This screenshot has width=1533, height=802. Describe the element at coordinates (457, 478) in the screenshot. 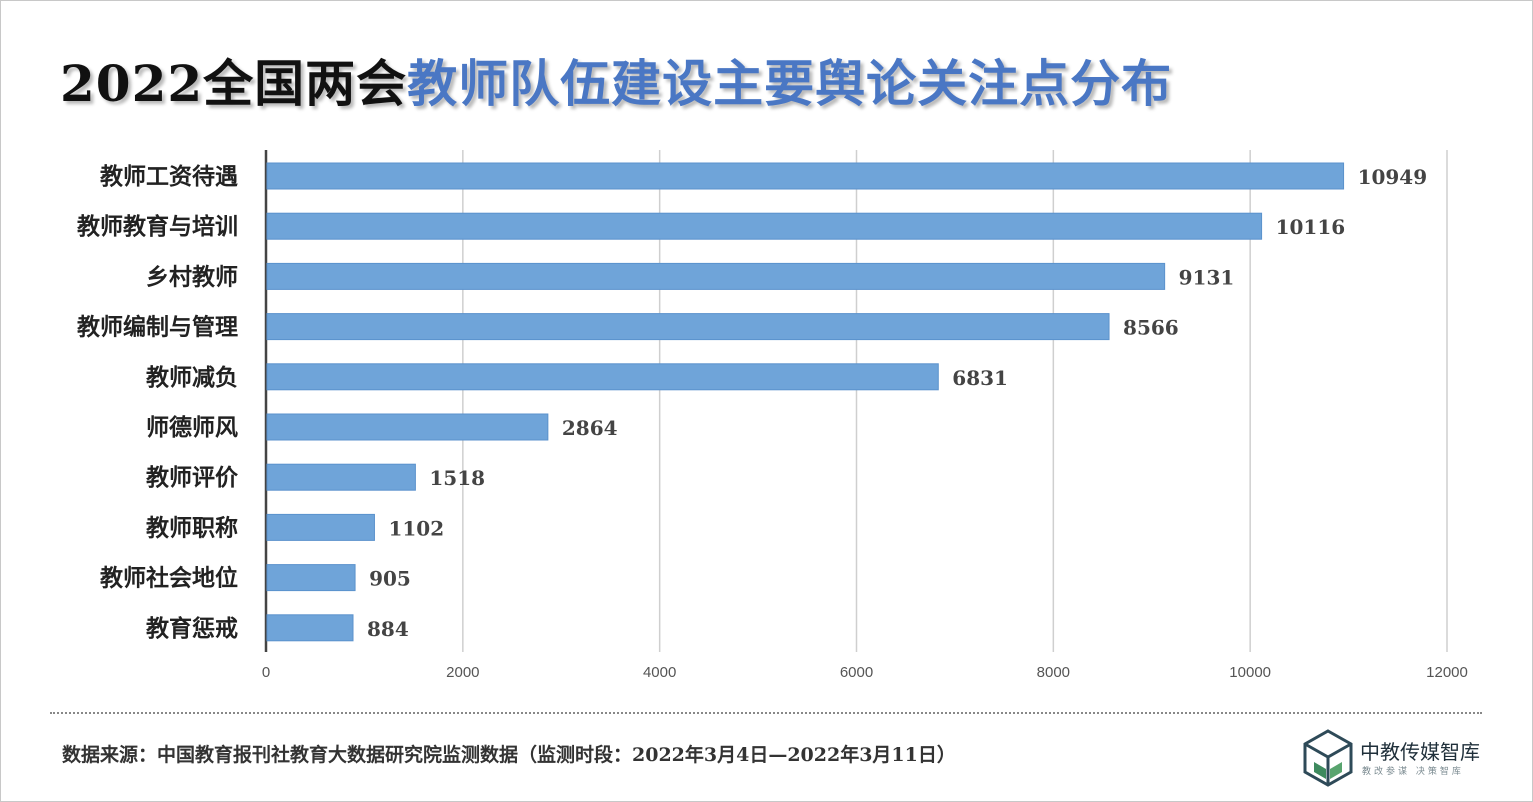

I see `value-label-6: 1518` at that location.